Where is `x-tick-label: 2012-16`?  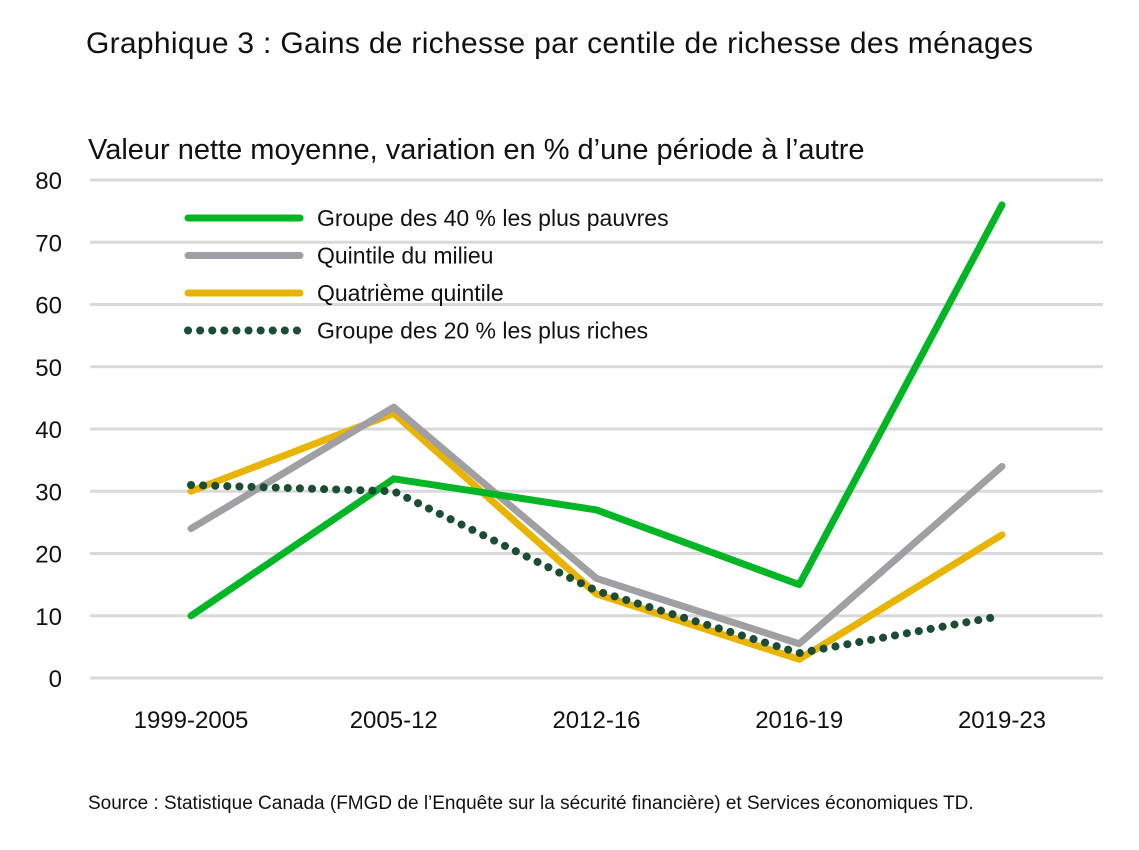
x-tick-label: 2012-16 is located at coordinates (596, 720).